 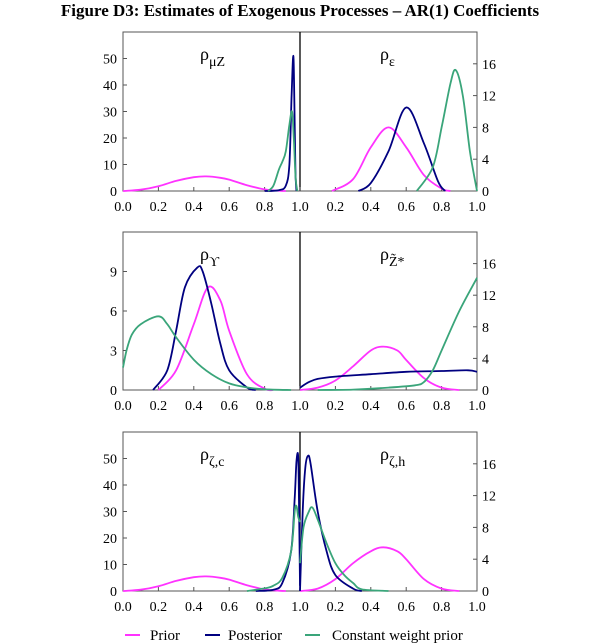 I want to click on left-y-tick-label: 40, so click(x=110, y=86).